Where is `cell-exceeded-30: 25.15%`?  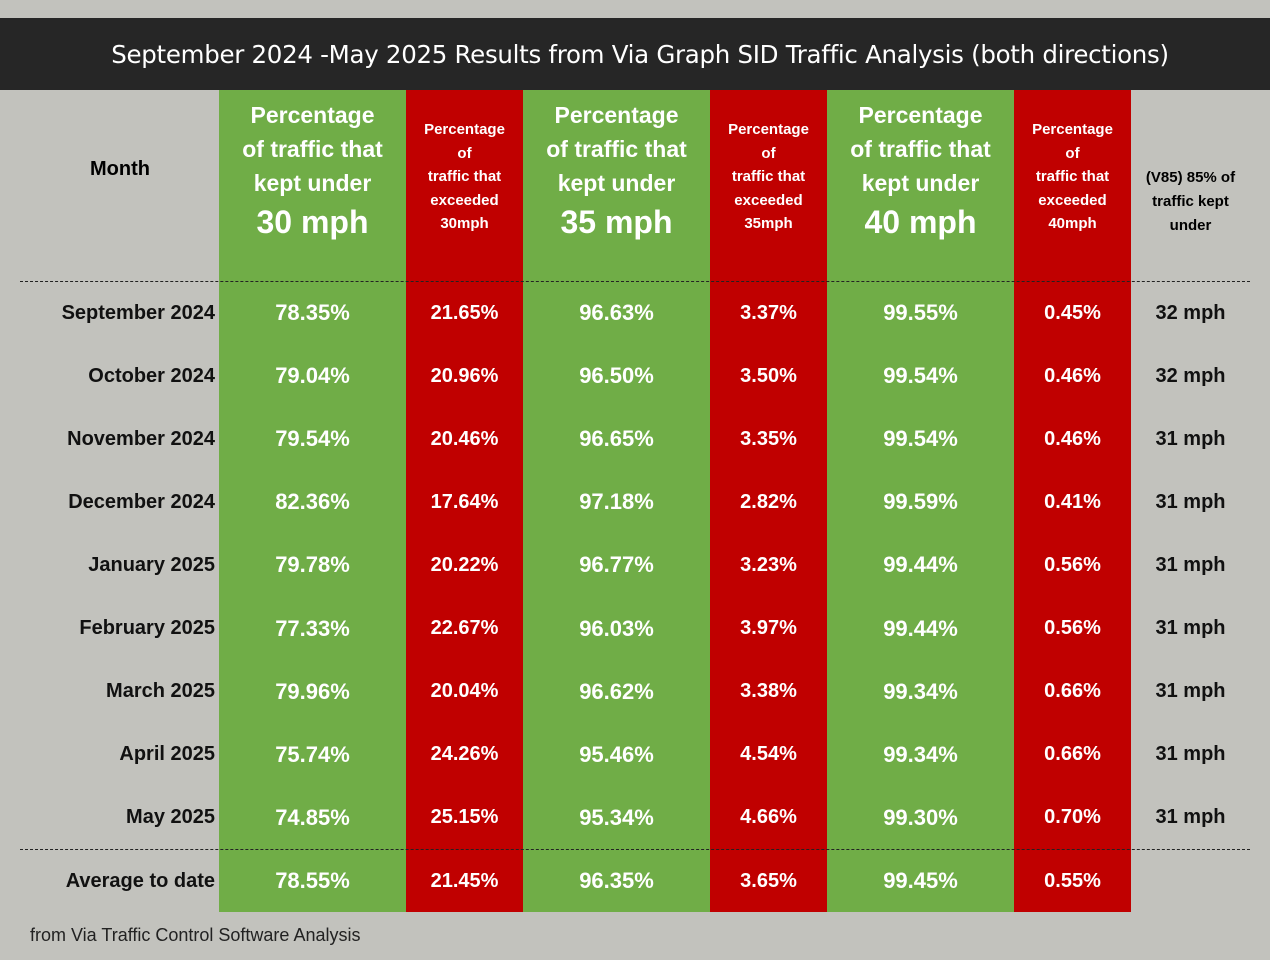 cell-exceeded-30: 25.15% is located at coordinates (464, 817).